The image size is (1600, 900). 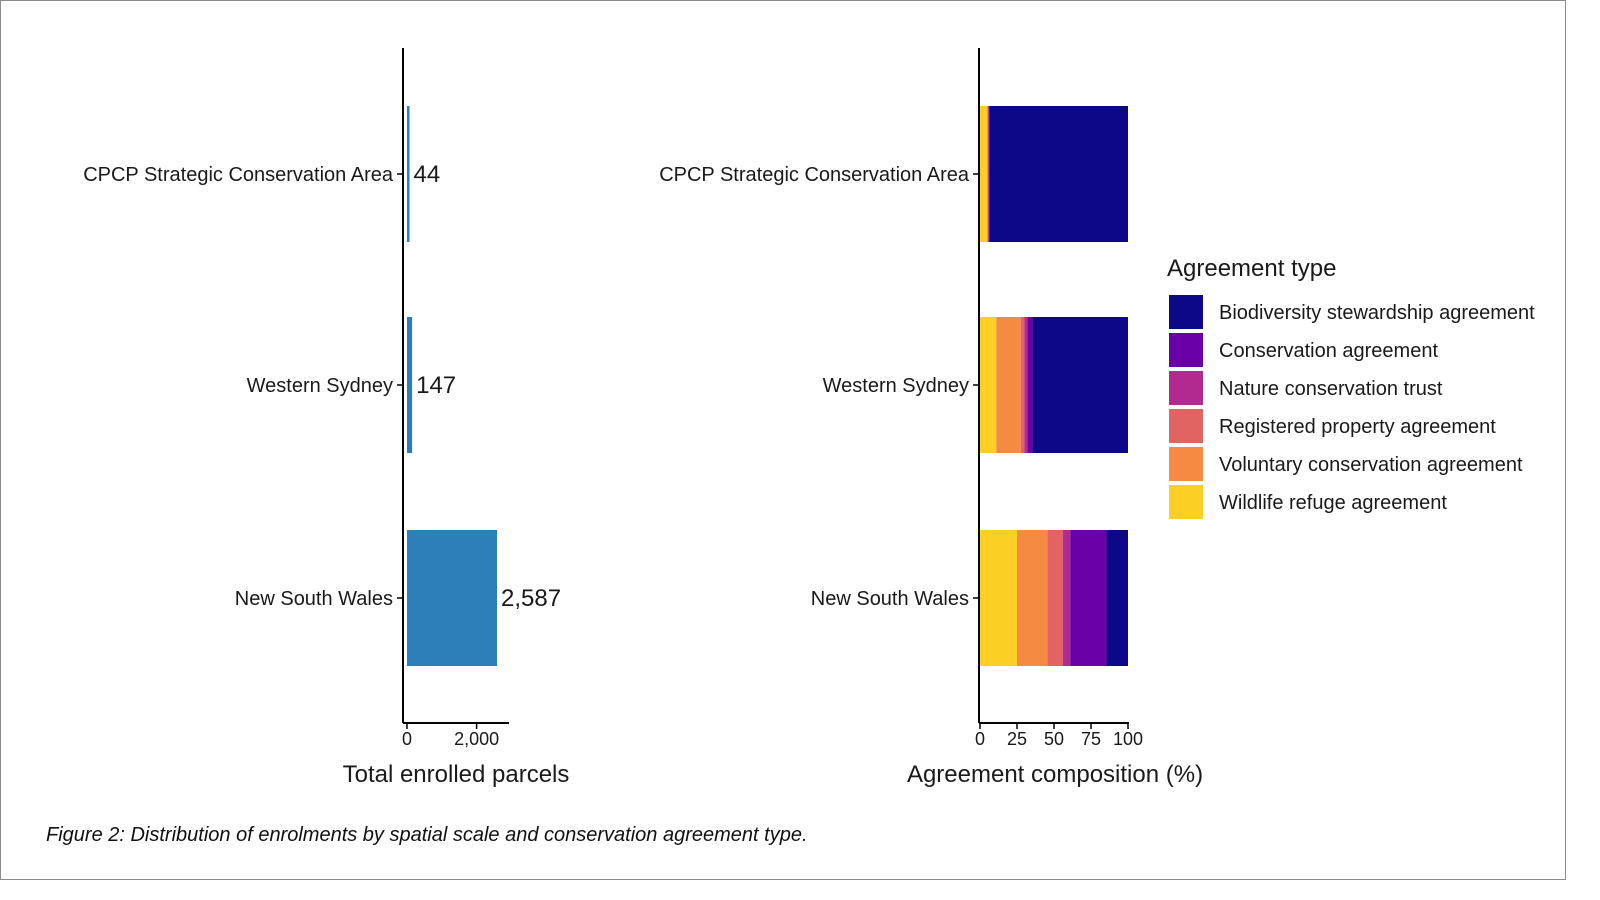 What do you see at coordinates (1377, 313) in the screenshot?
I see `legend-label: Biodiversity stewardship agreement` at bounding box center [1377, 313].